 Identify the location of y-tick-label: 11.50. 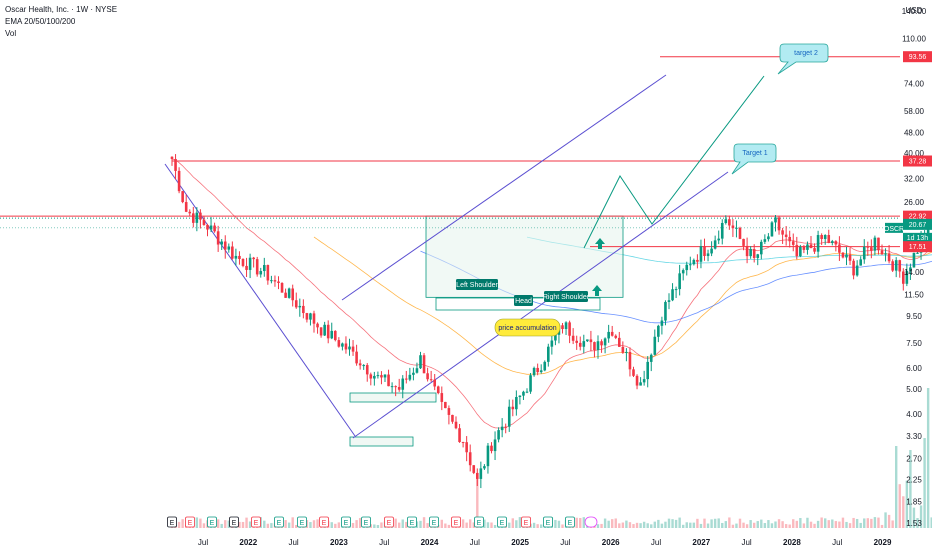
(914, 294).